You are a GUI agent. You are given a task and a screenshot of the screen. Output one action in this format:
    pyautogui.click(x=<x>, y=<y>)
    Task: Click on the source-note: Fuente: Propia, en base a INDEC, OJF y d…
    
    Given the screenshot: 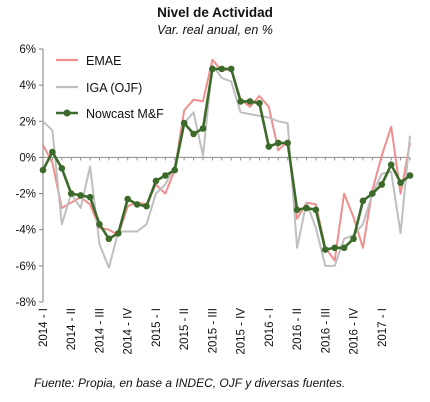 What is the action you would take?
    pyautogui.click(x=190, y=383)
    